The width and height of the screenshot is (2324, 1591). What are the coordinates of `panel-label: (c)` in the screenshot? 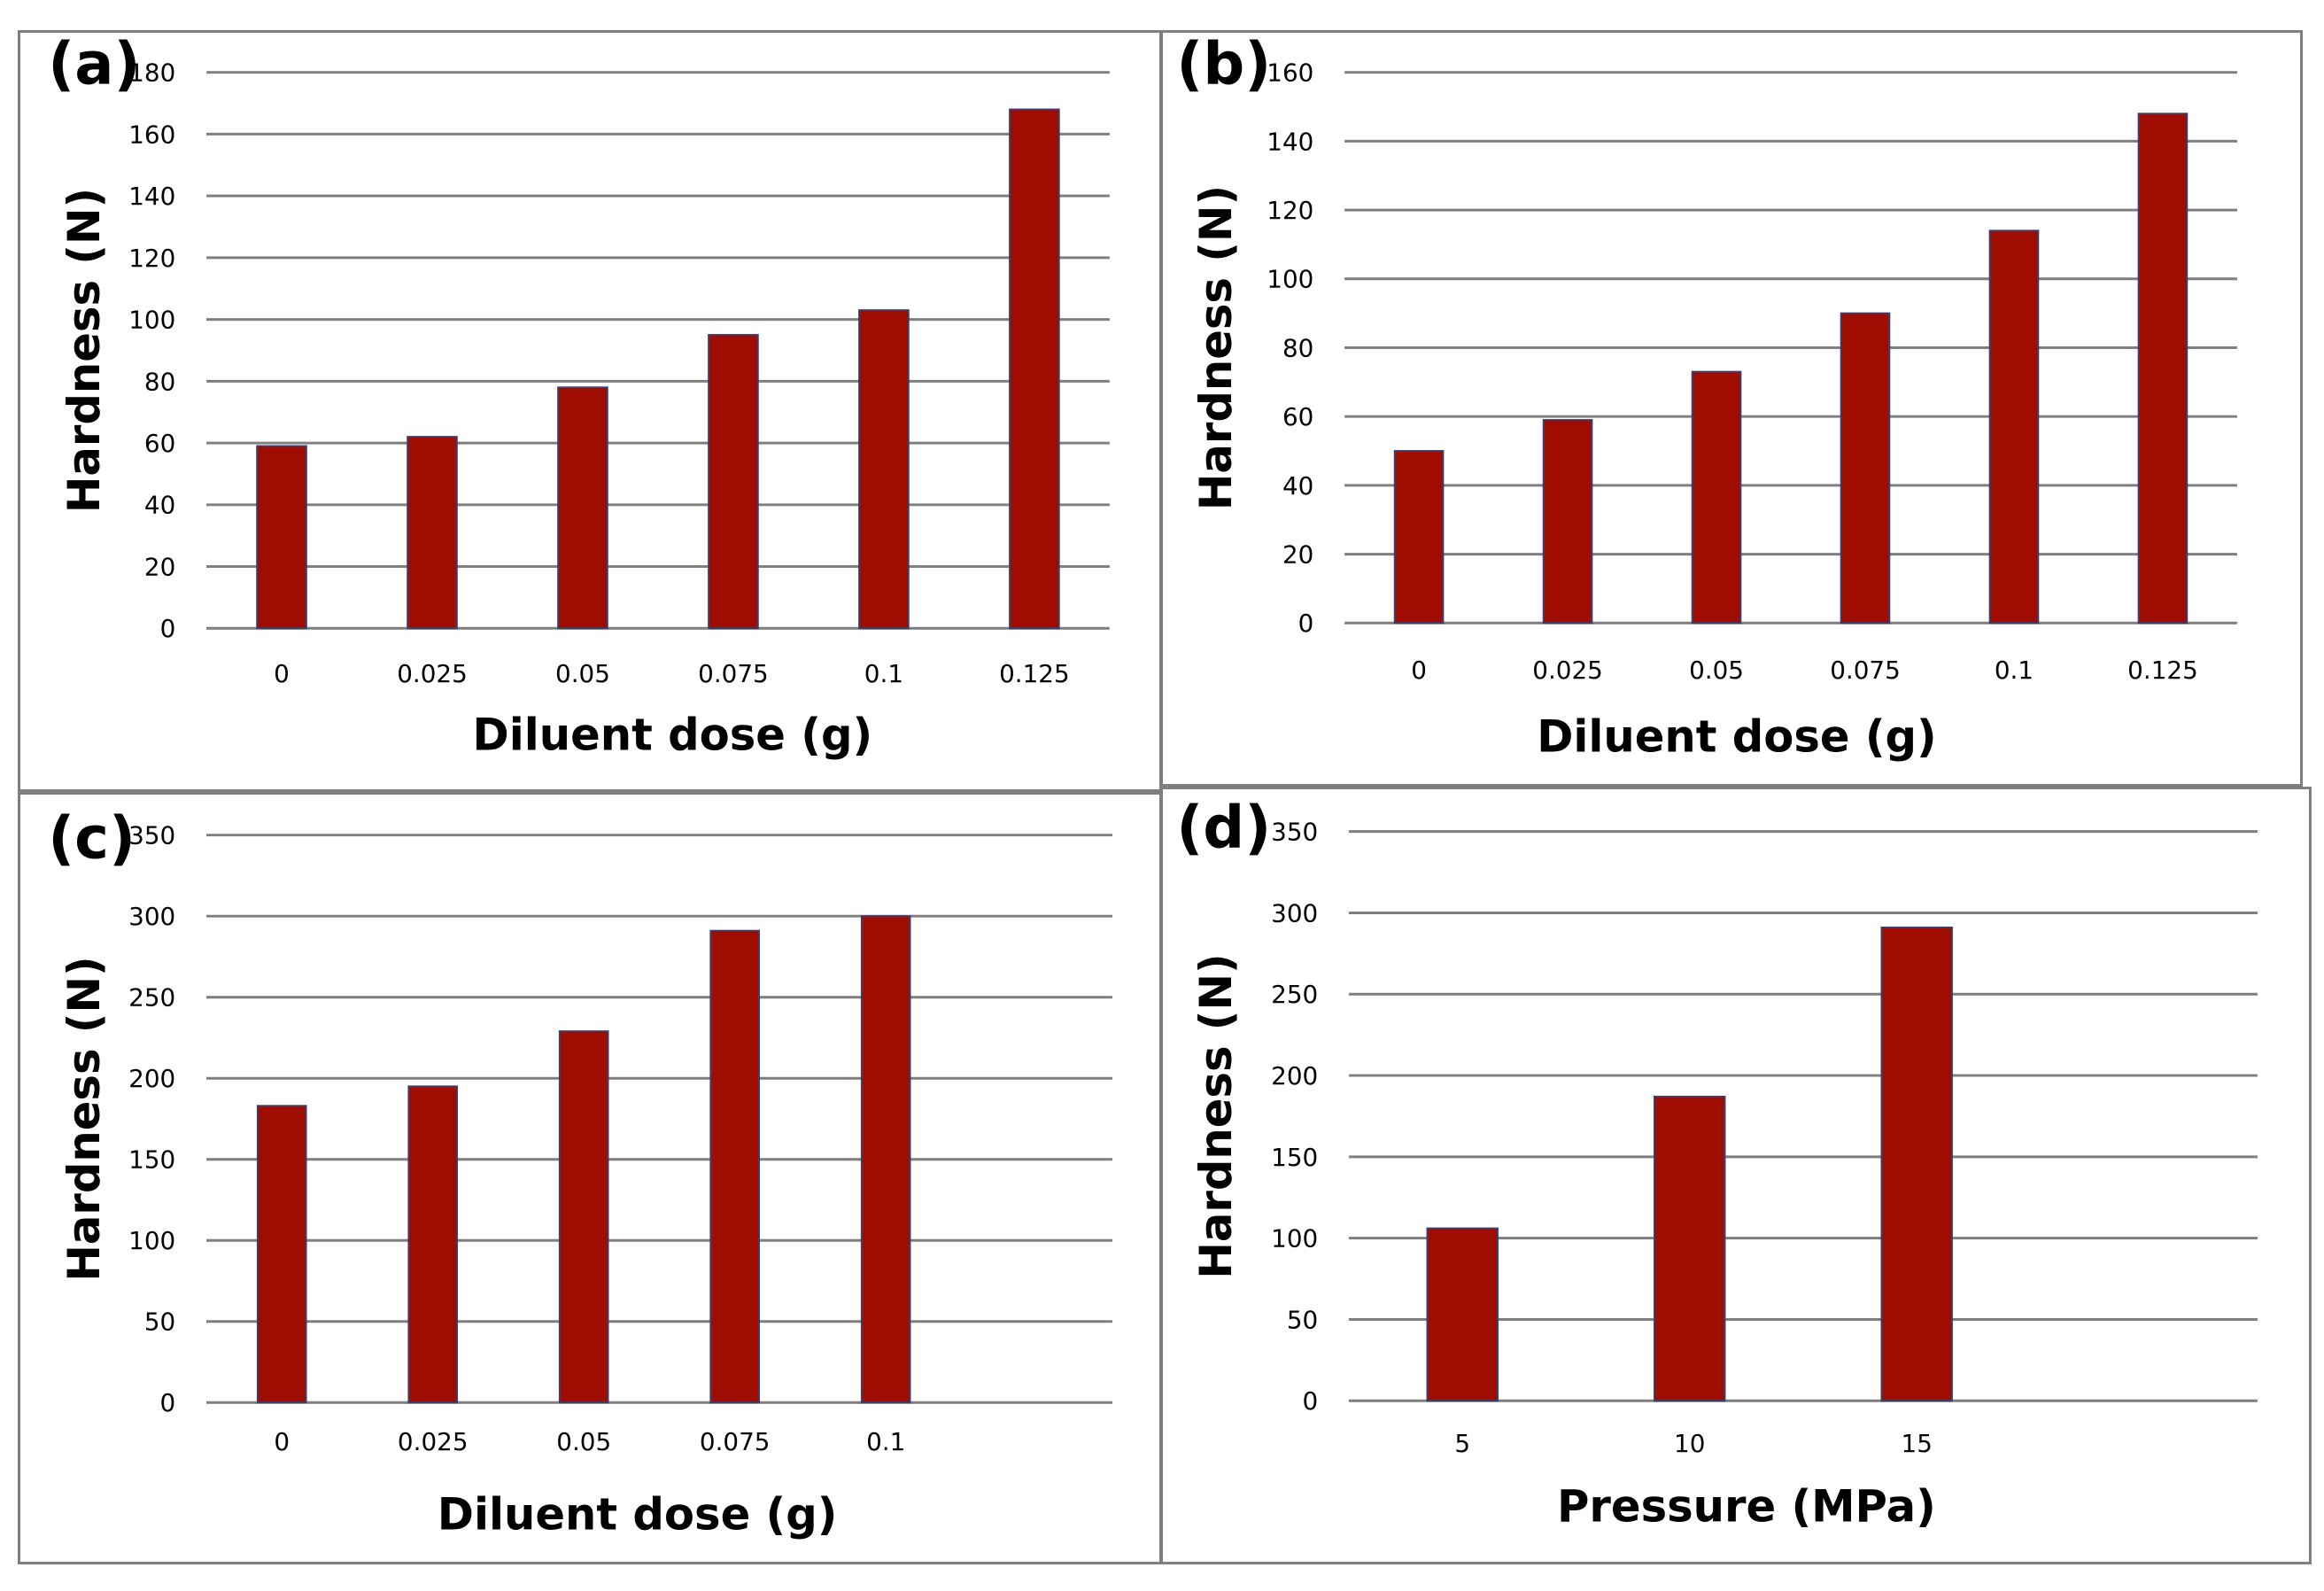 It's located at (92, 839).